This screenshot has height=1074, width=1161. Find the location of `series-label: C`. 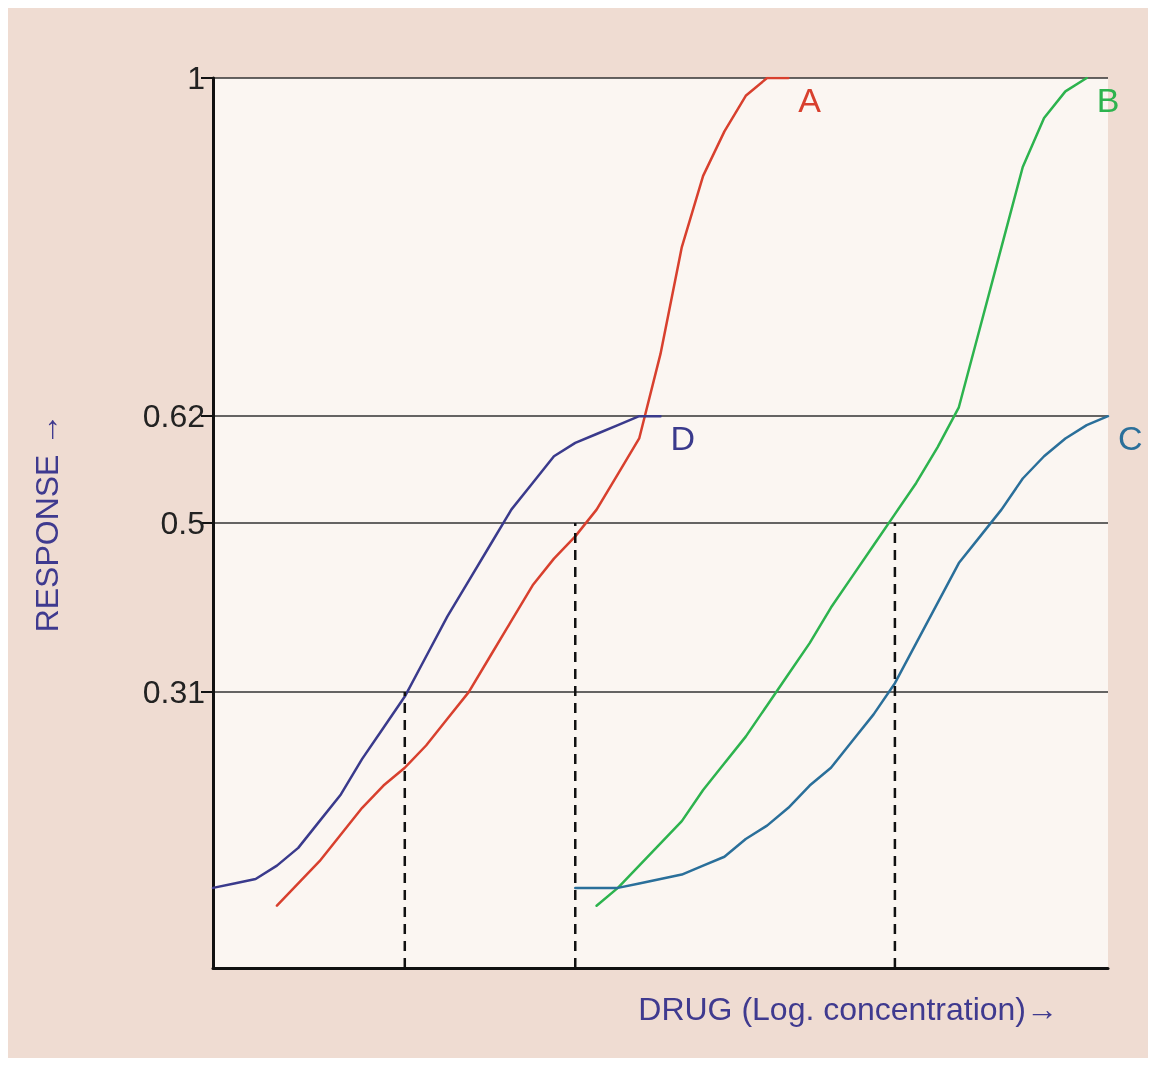

series-label: C is located at coordinates (1130, 438).